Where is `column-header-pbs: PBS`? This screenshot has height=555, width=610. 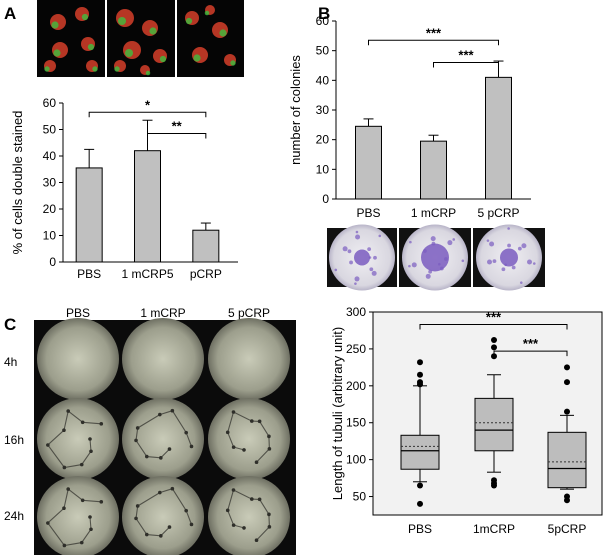 column-header-pbs: PBS is located at coordinates (78, 313).